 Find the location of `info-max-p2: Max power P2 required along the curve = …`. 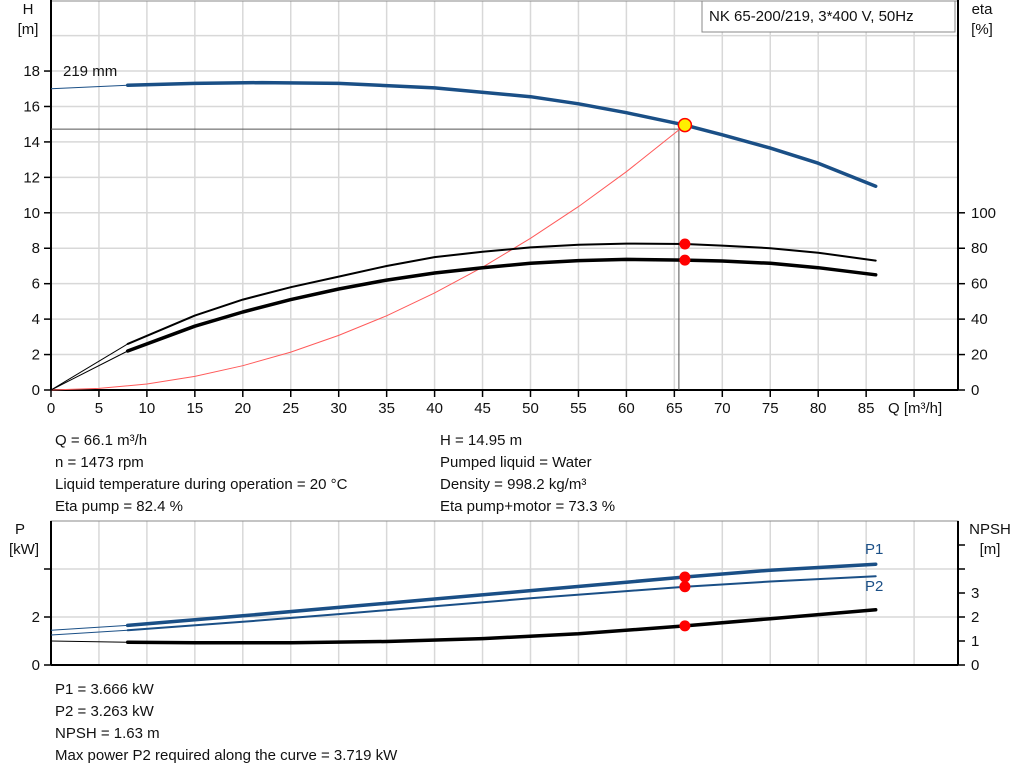

info-max-p2: Max power P2 required along the curve = … is located at coordinates (226, 755).